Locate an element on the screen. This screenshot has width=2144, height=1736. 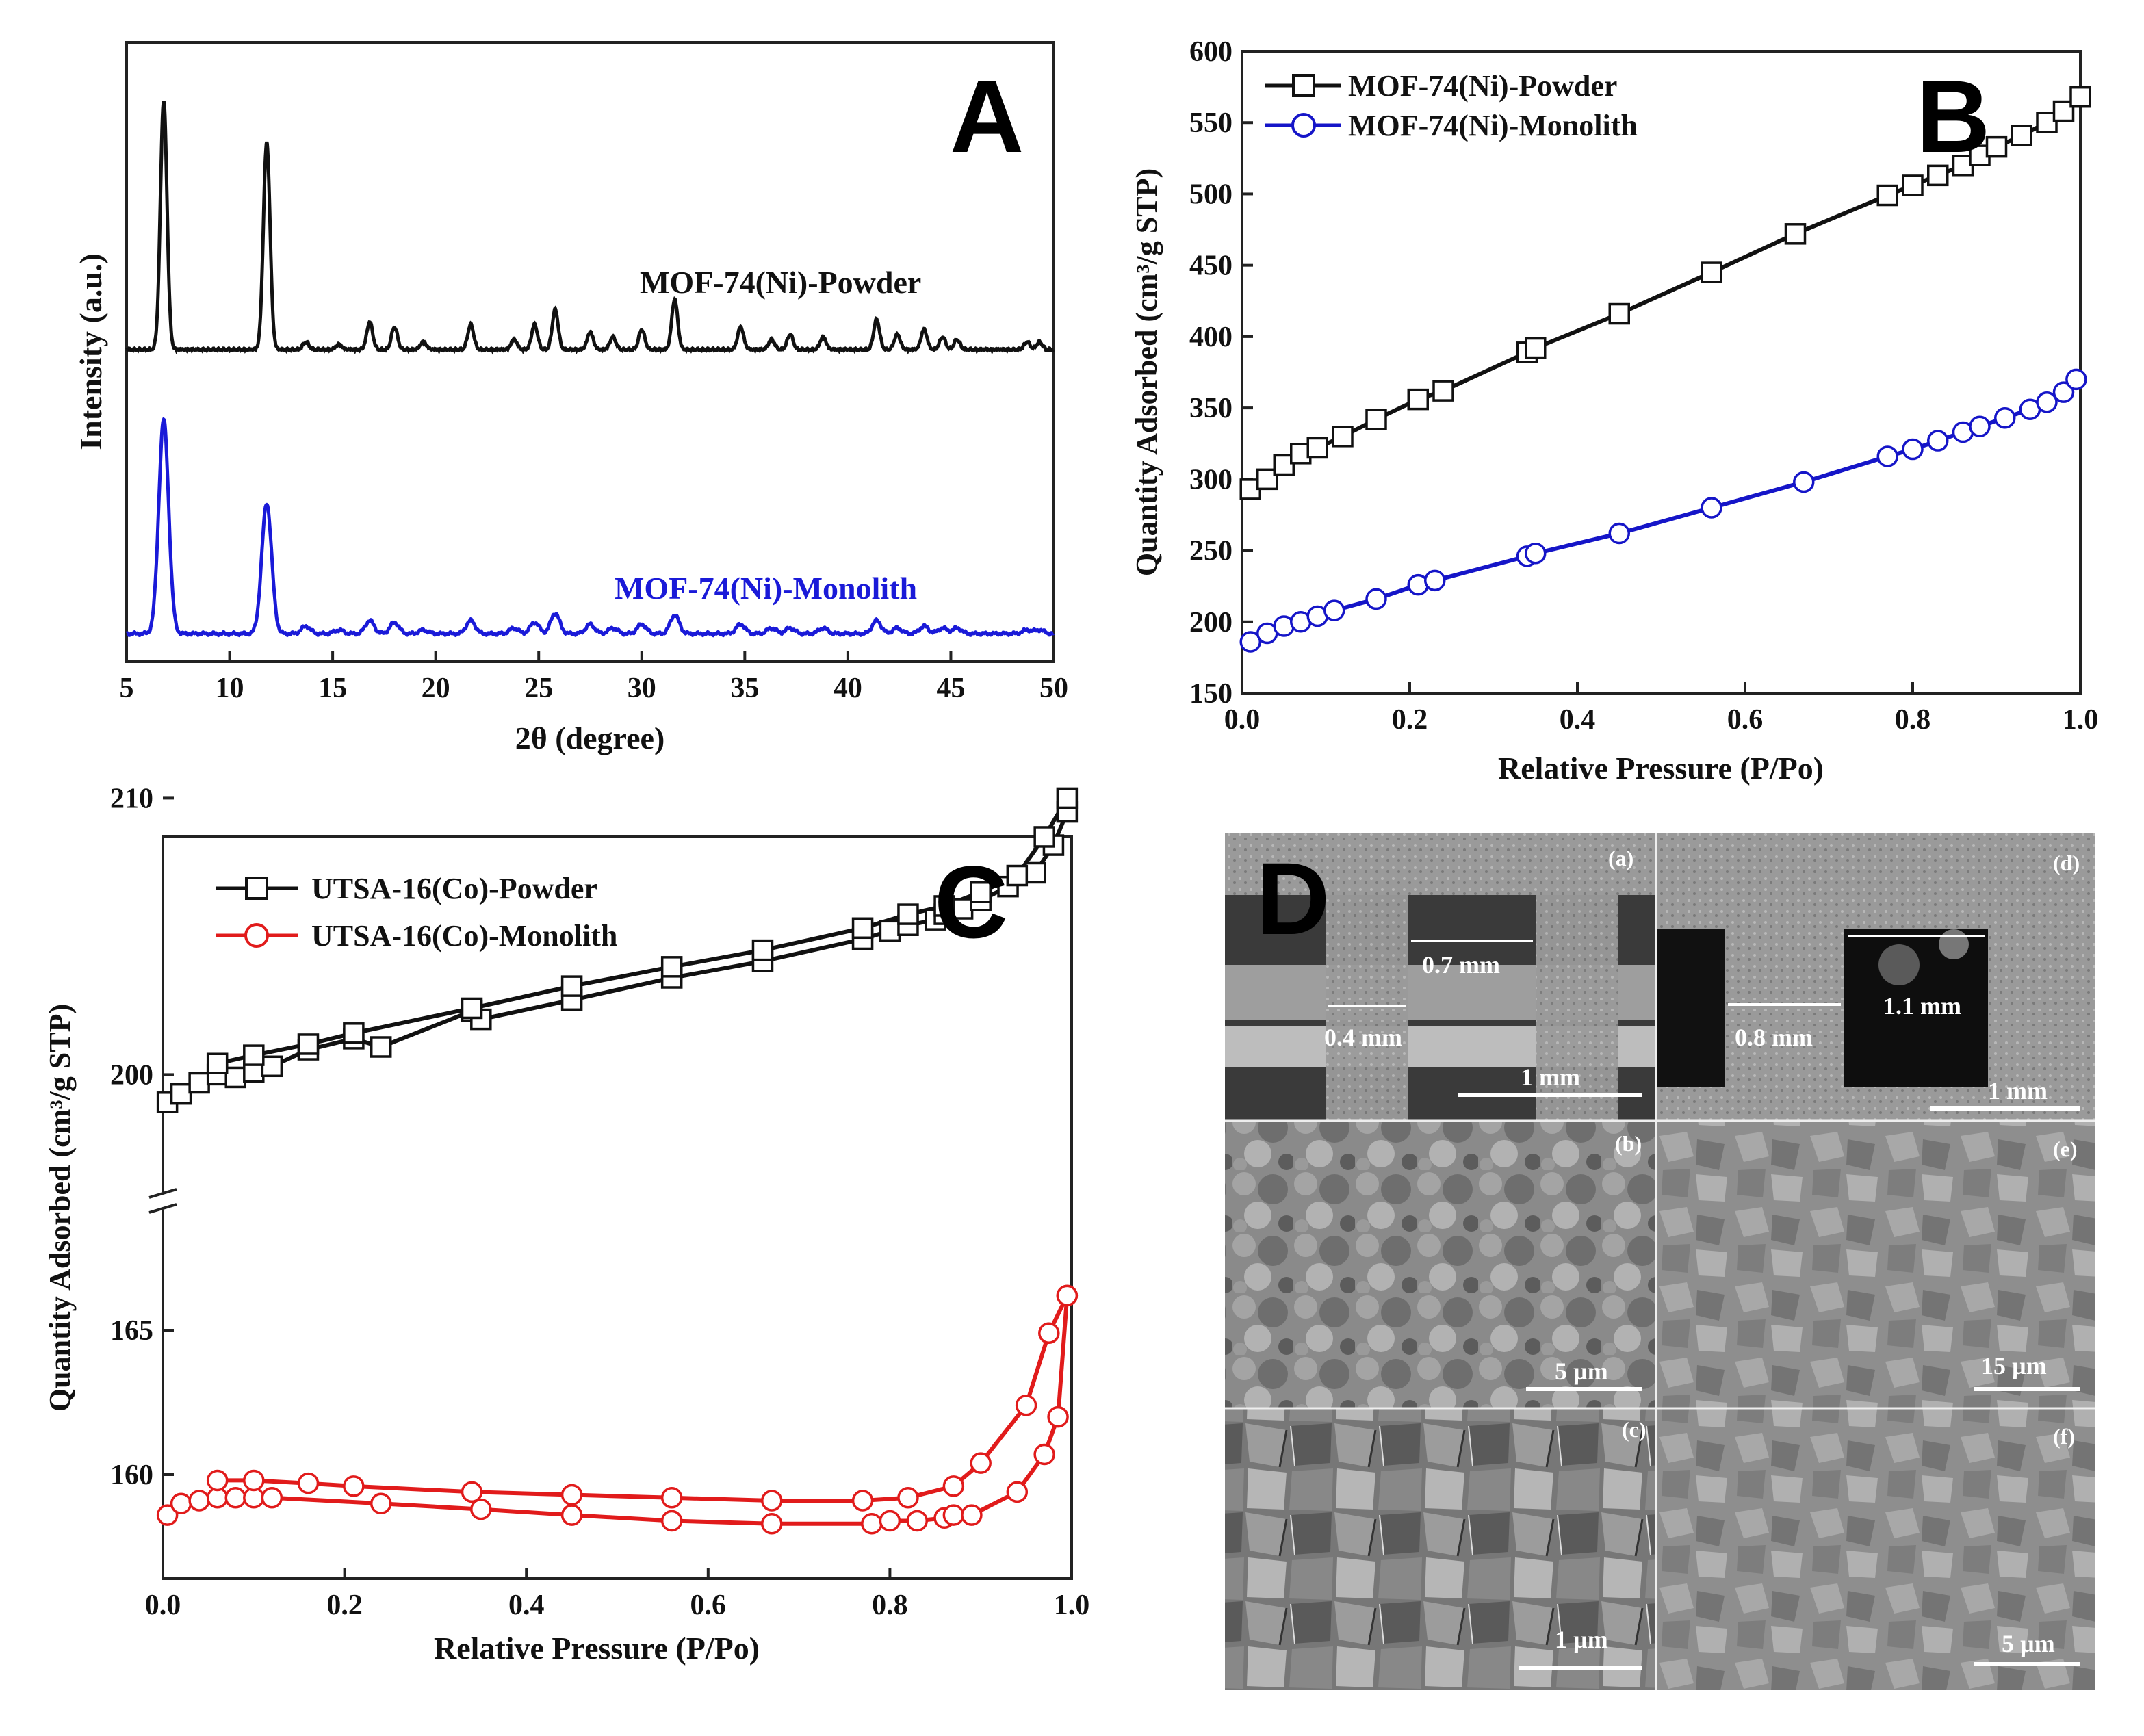
panel-c-x-axis-label: Relative Pressure (P/Po) is located at coordinates (597, 1648).